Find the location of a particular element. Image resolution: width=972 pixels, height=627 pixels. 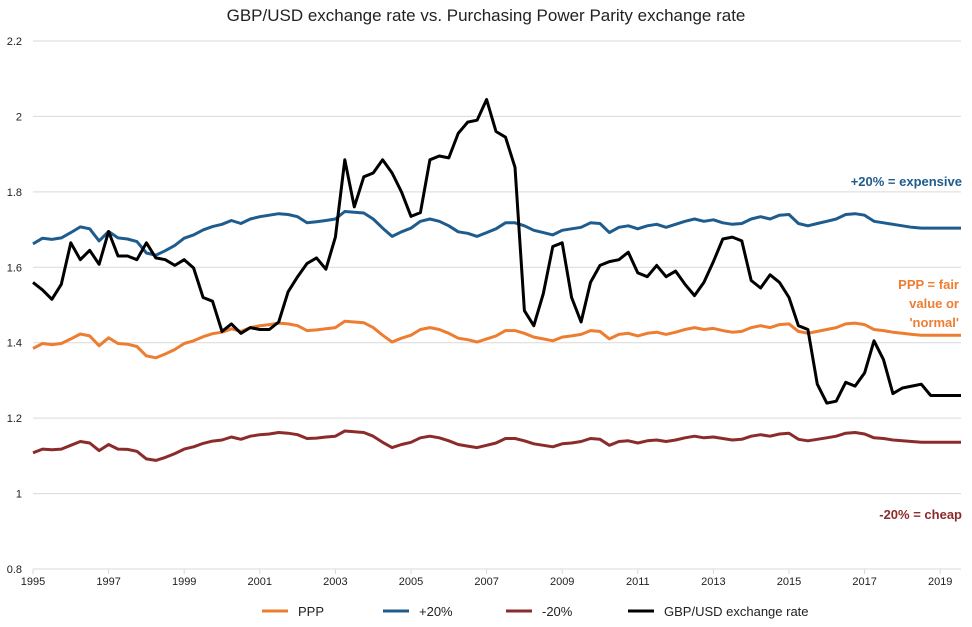

x-tick-label: 2003 is located at coordinates (335, 582).